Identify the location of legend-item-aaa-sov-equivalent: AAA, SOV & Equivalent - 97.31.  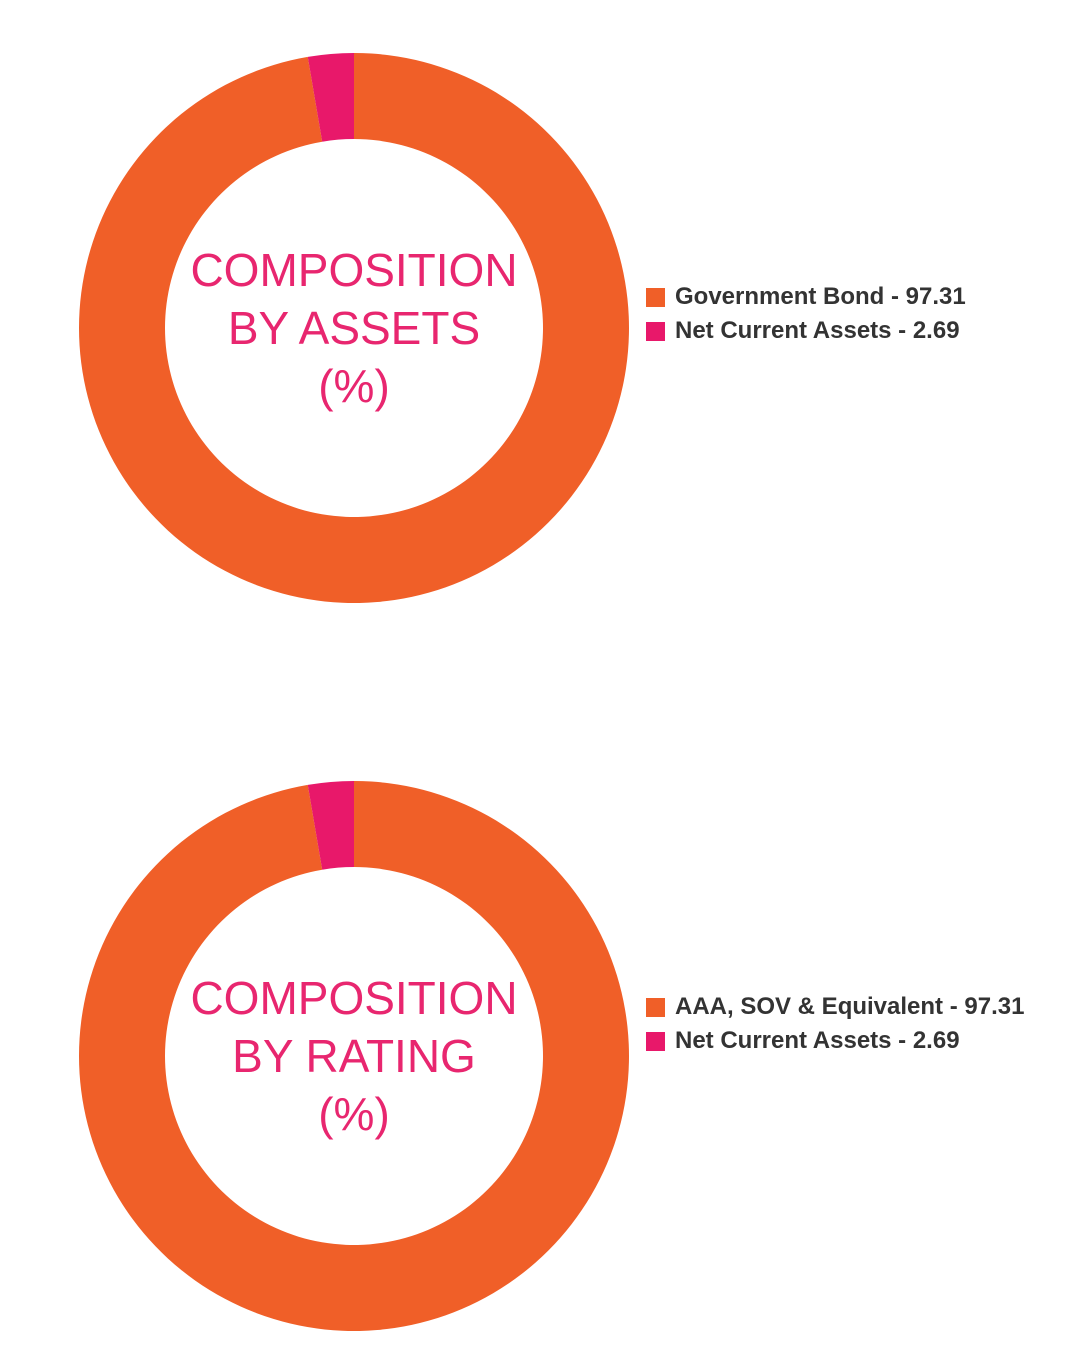
(846, 1007).